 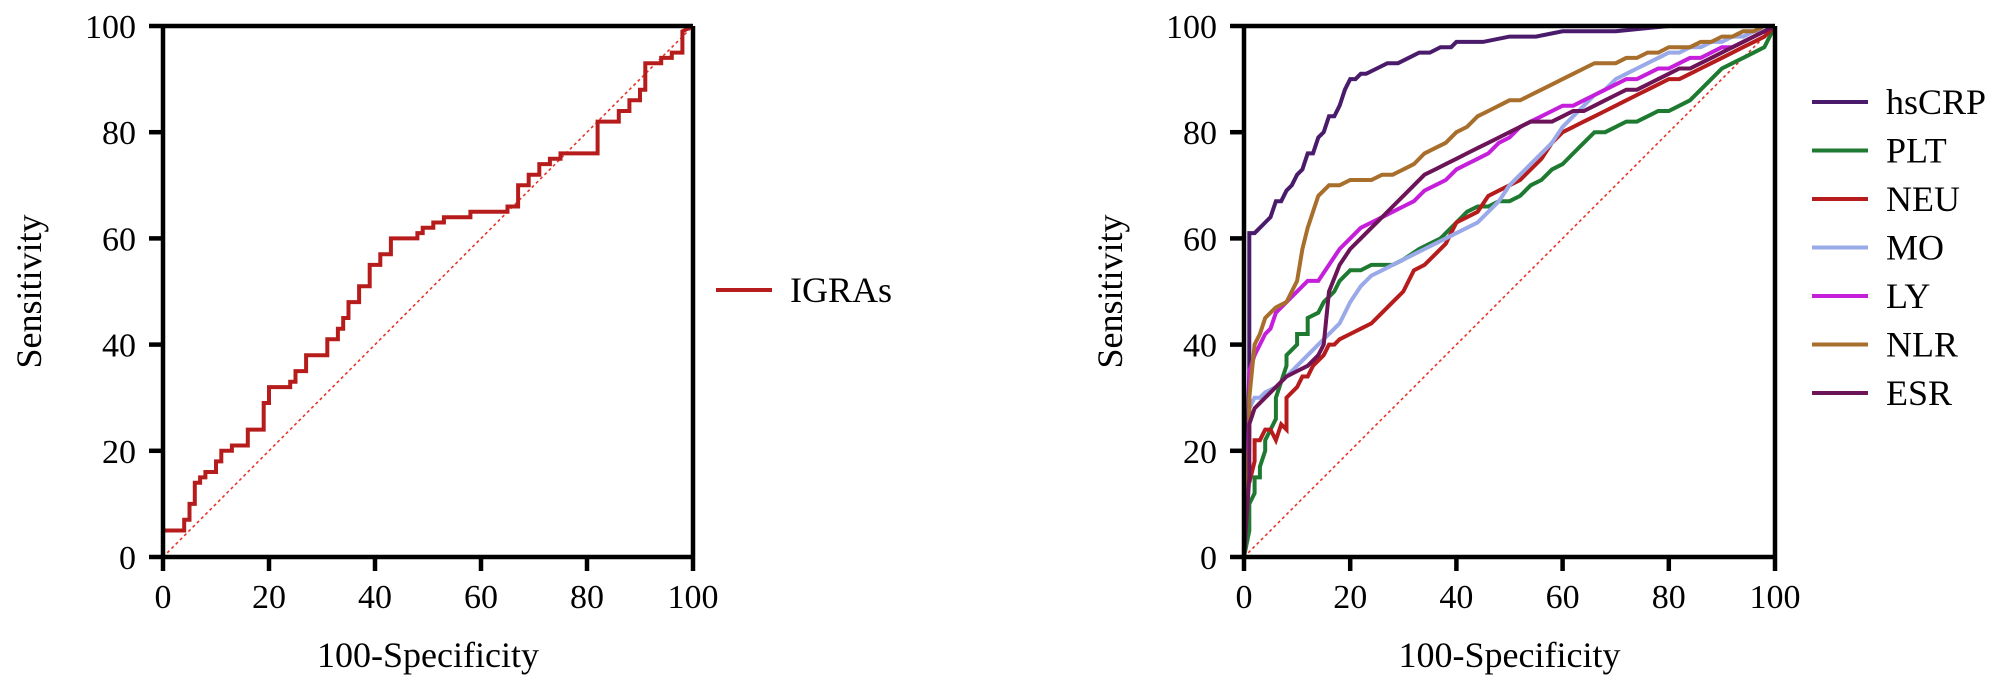 I want to click on legend-label-plt: PLT, so click(x=1916, y=151).